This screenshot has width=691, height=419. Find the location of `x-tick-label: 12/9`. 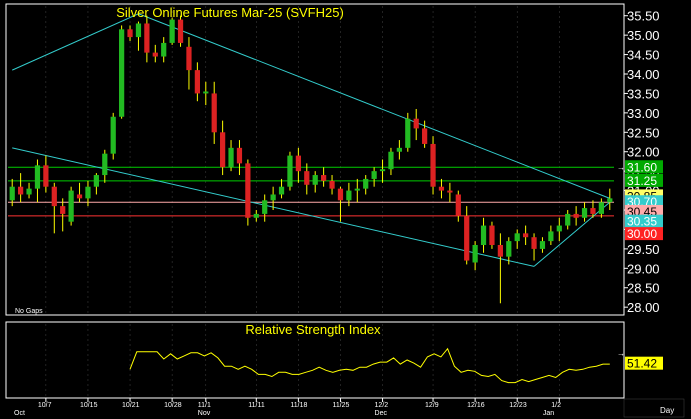

x-tick-label: 12/9 is located at coordinates (432, 405).